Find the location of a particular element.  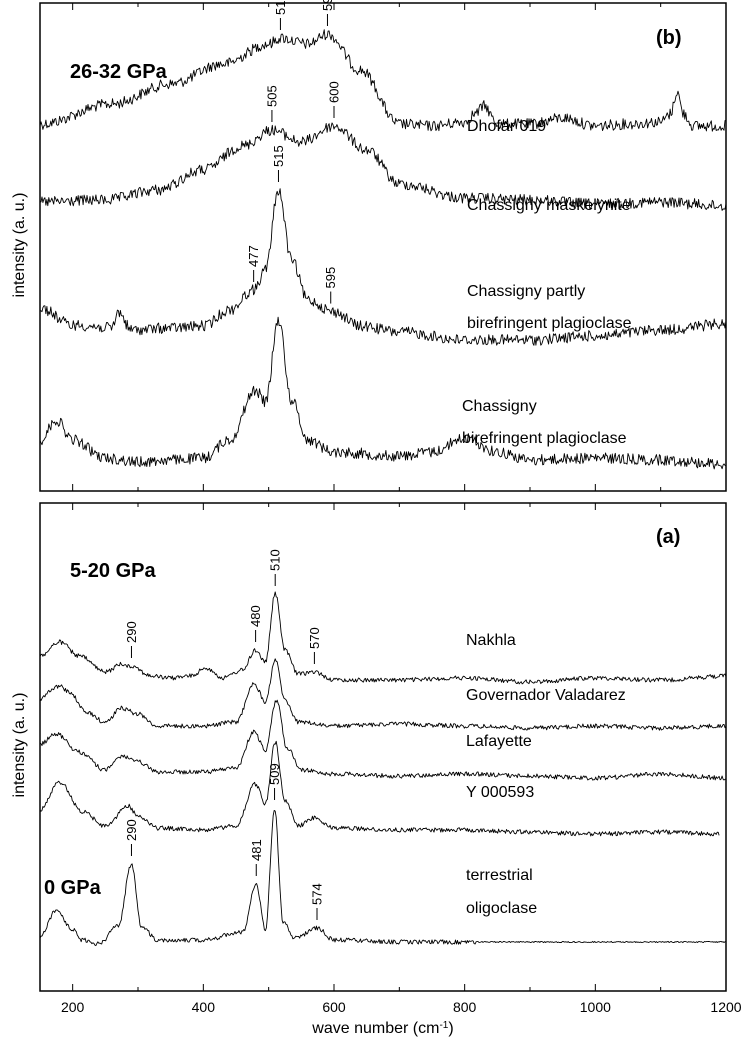

x-tick-label: 1200 is located at coordinates (725, 1007).